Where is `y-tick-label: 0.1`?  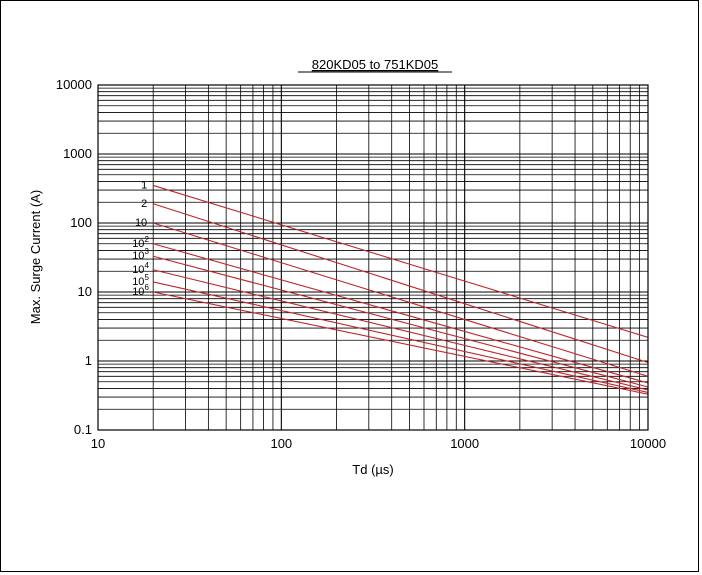 y-tick-label: 0.1 is located at coordinates (83, 429).